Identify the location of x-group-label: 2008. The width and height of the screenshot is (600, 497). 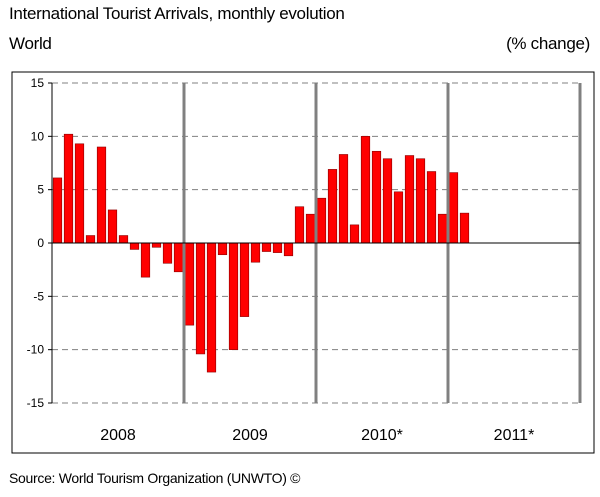
(118, 435).